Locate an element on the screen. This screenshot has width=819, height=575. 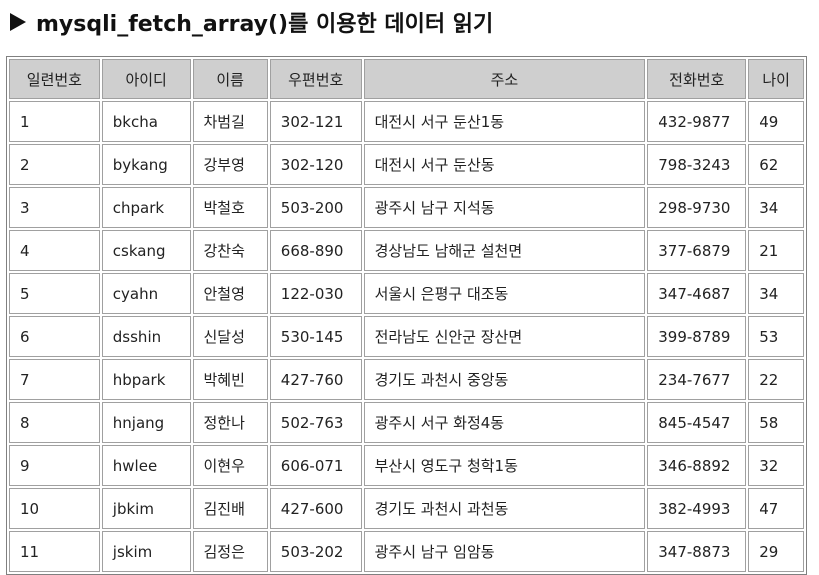
header-age: 나이 is located at coordinates (776, 79).